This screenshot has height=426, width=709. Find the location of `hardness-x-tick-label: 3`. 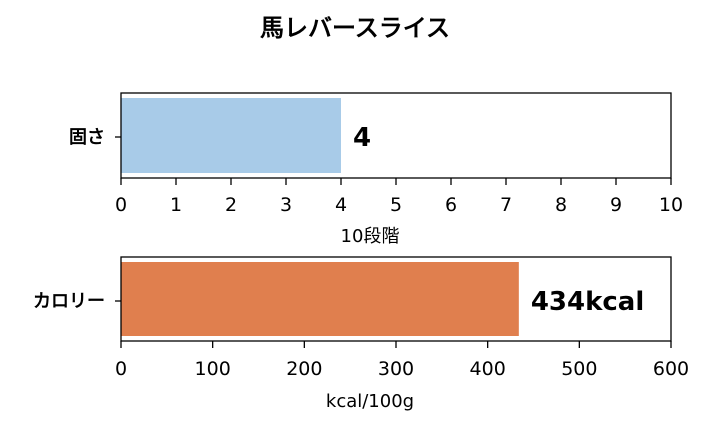

hardness-x-tick-label: 3 is located at coordinates (286, 205).